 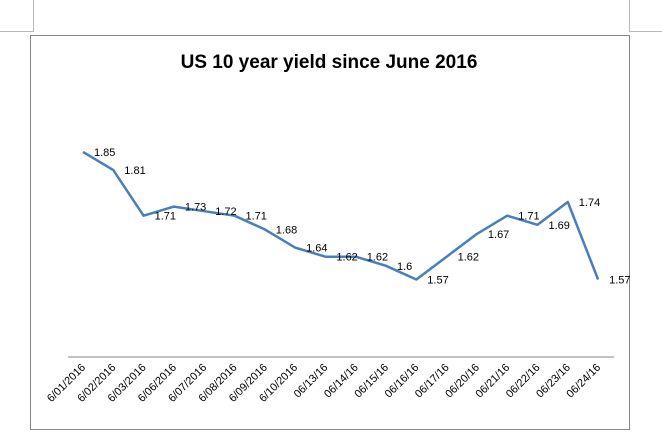 I want to click on data-label: 1.68, so click(x=286, y=230).